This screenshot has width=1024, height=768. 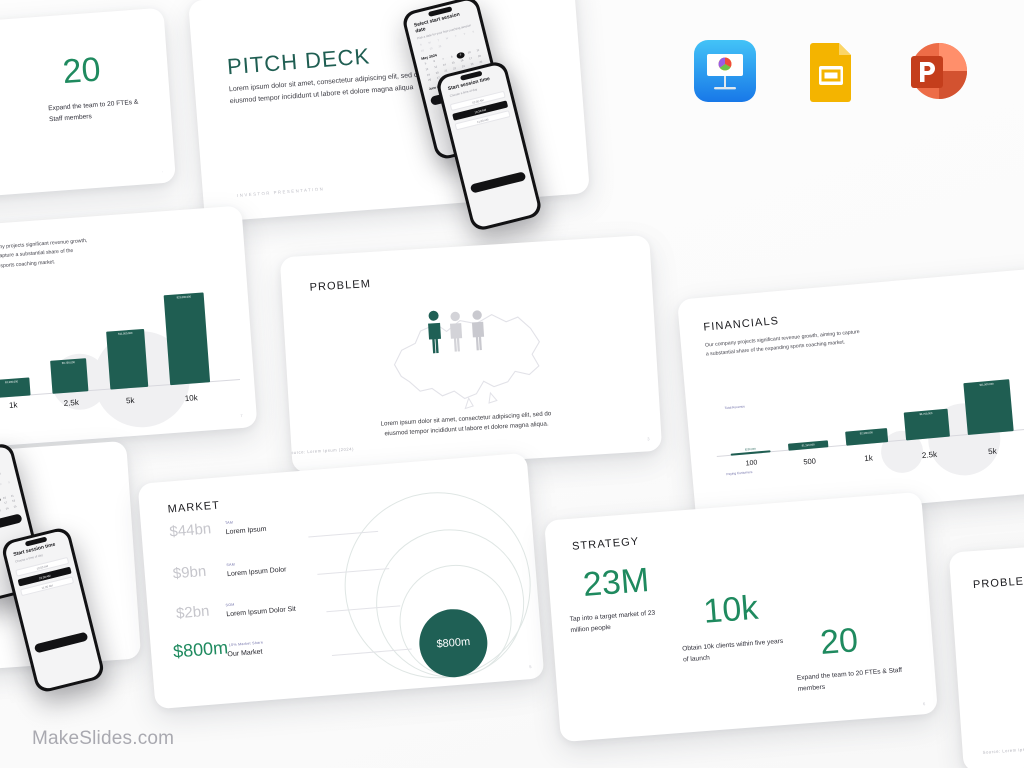 I want to click on problem-source: Source: Lorem Ipsum (2024), so click(x=321, y=451).